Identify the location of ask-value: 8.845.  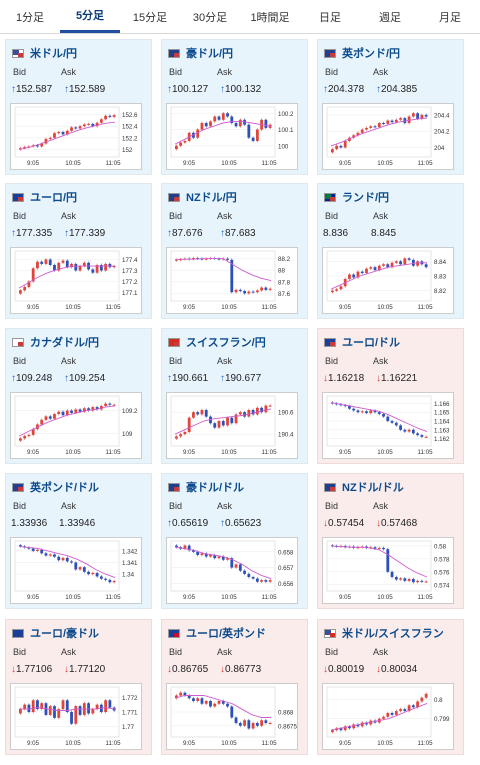
(384, 233).